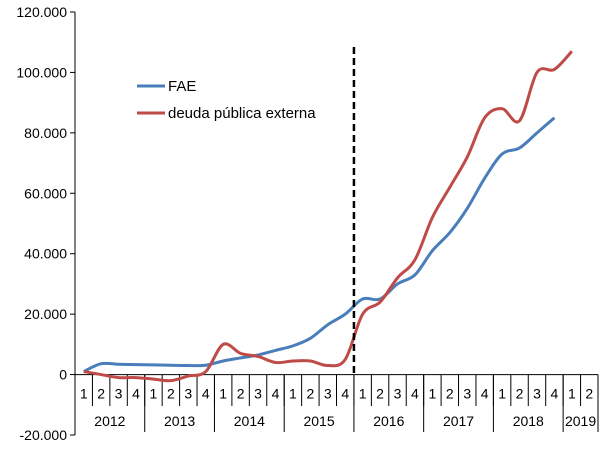  Describe the element at coordinates (45, 314) in the screenshot. I see `y-tick-label: 20.000` at that location.